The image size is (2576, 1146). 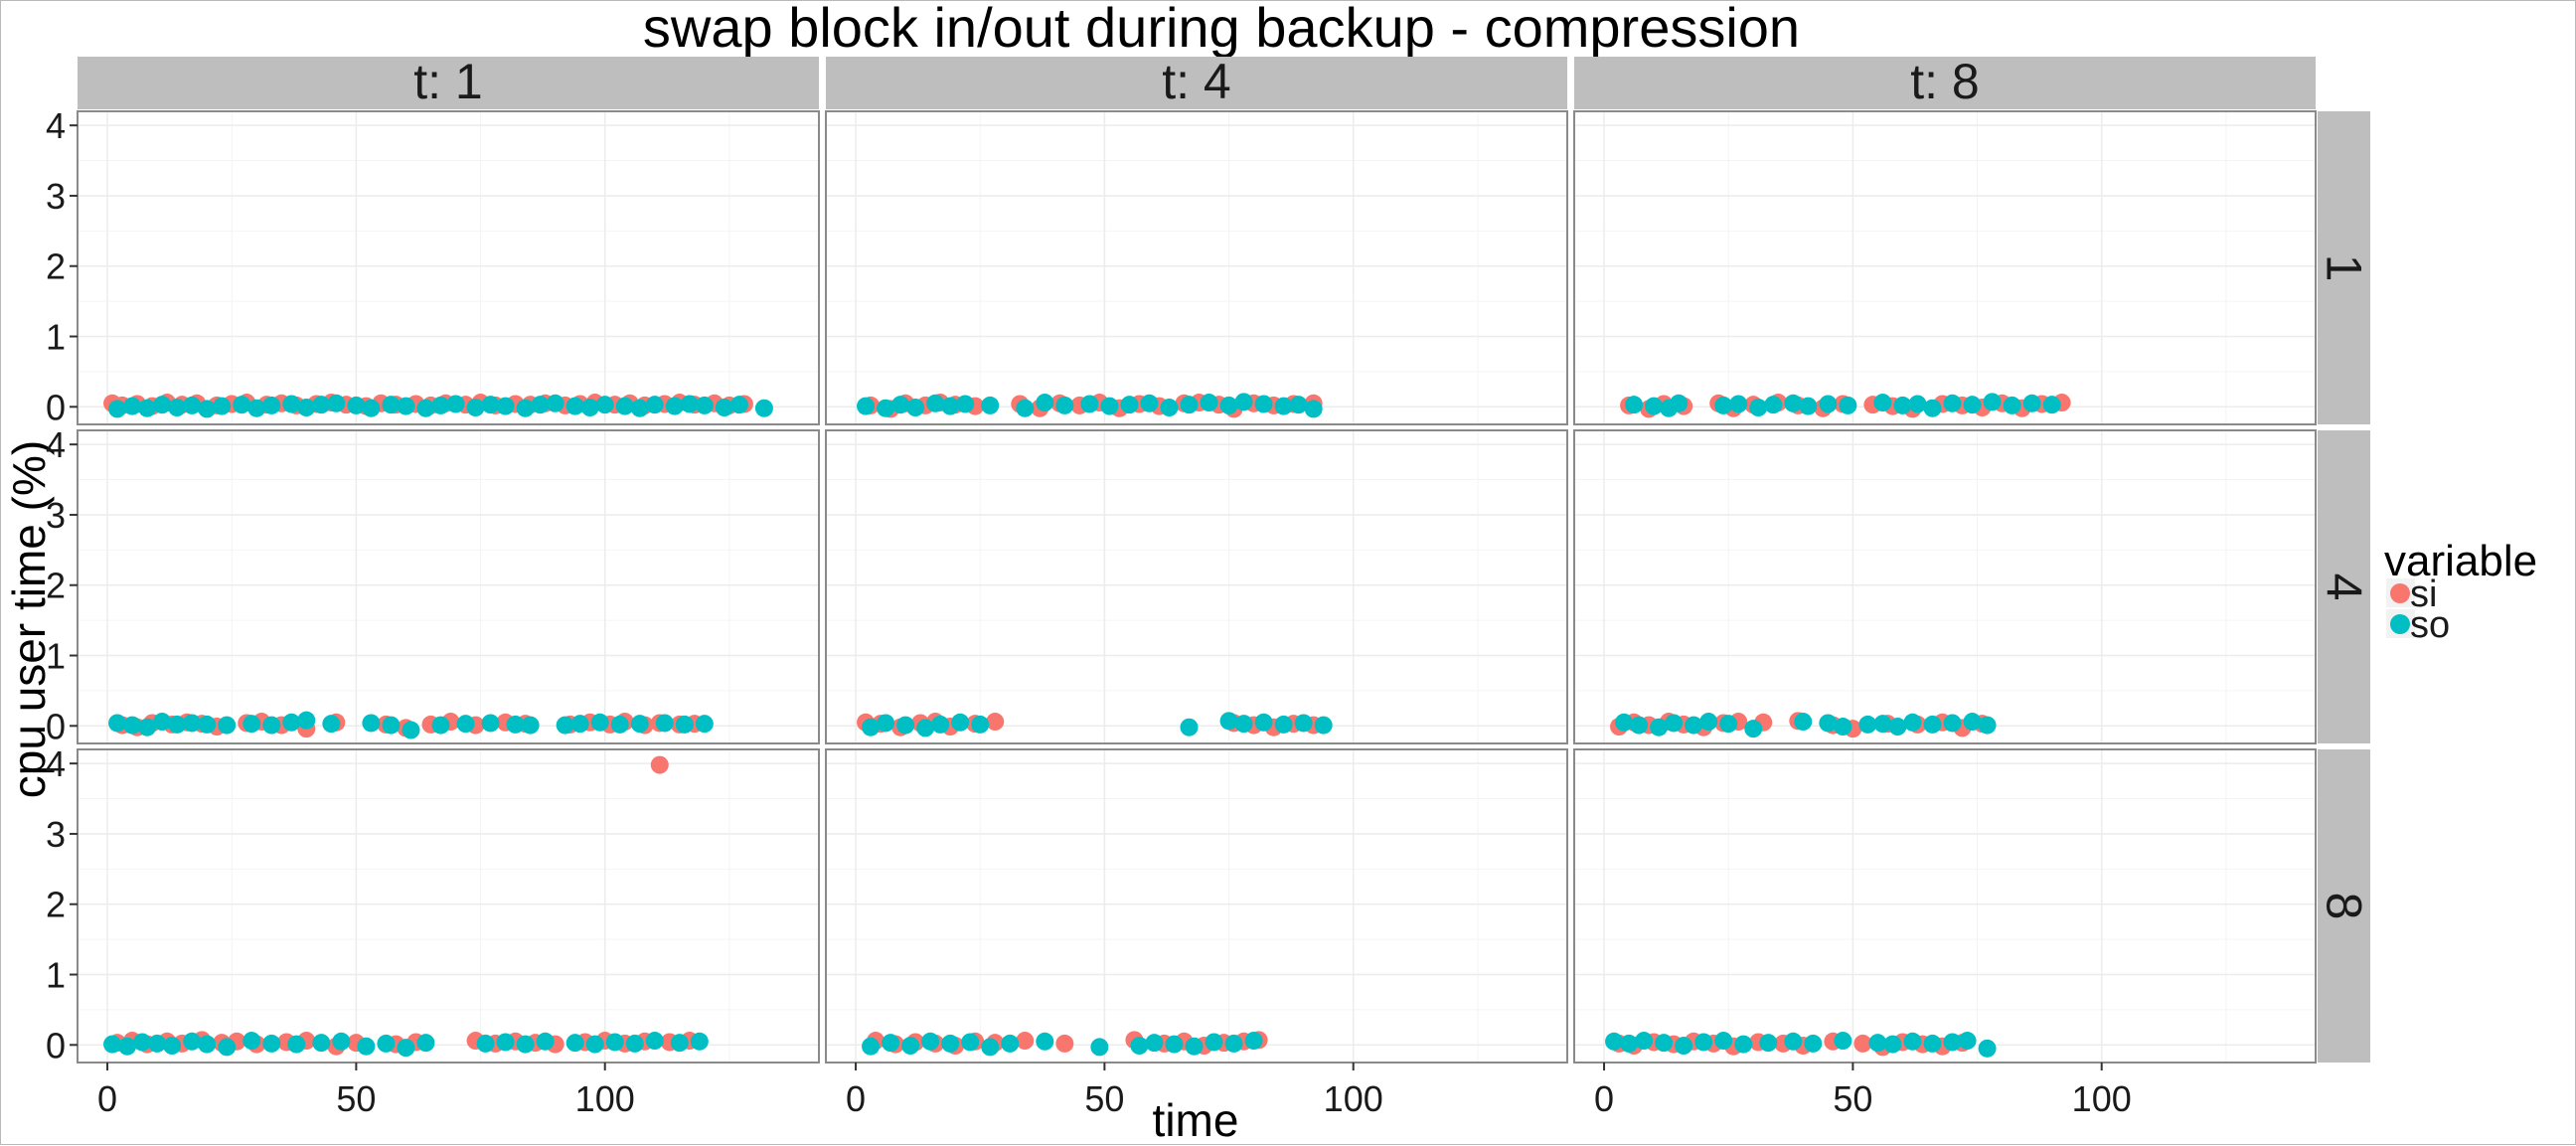 I want to click on y-axis-label: cpu user time (%), so click(x=29, y=619).